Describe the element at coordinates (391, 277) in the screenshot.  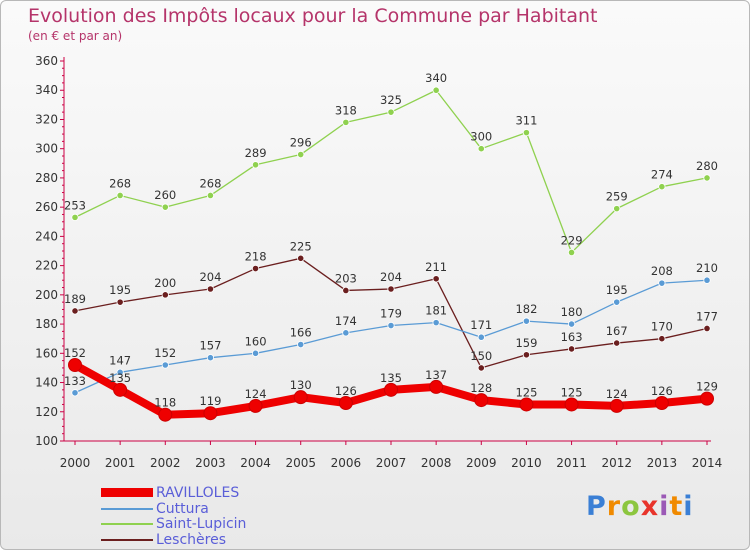
I see `data-label: 204` at that location.